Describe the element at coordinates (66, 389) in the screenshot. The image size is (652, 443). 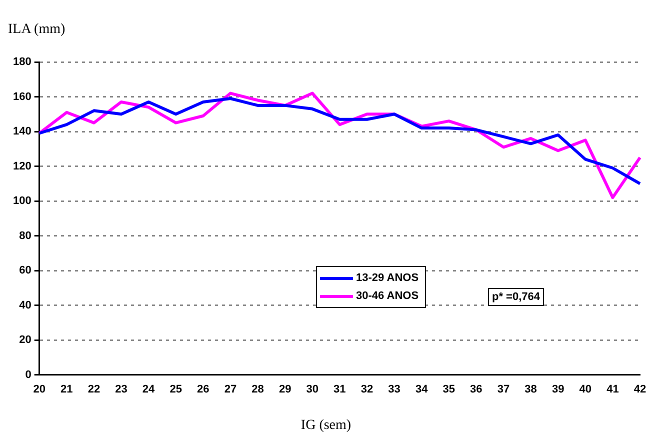
I see `x-tick-label: 21` at that location.